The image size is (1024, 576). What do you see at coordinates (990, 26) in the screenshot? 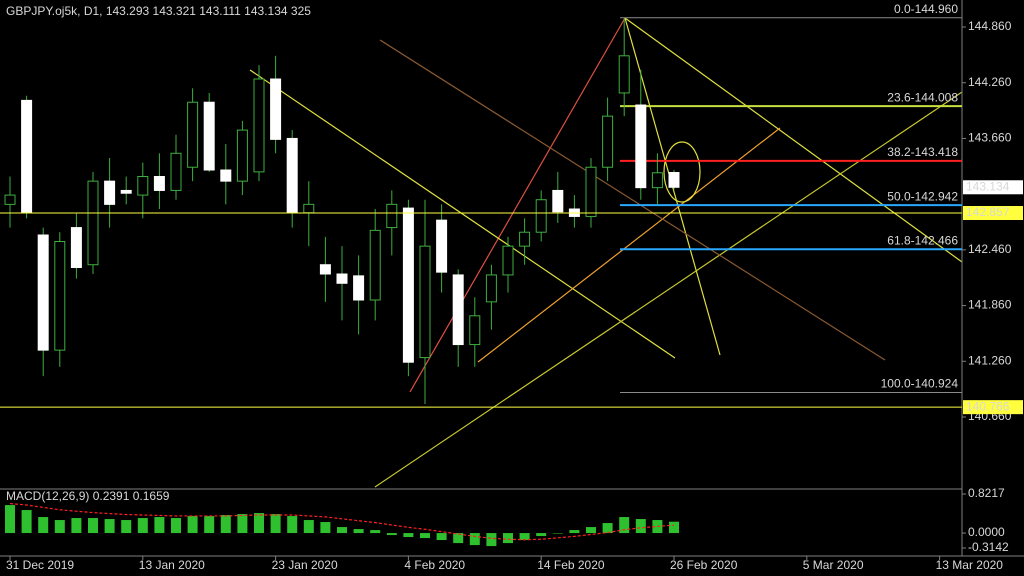
I see `y-tick-label: 144.860` at bounding box center [990, 26].